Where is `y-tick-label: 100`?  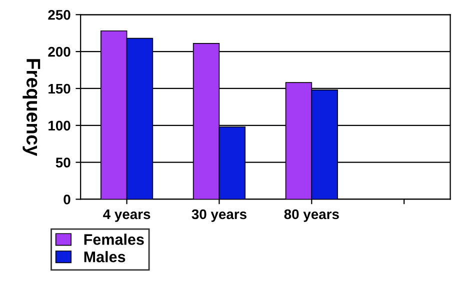
y-tick-label: 100 is located at coordinates (59, 125).